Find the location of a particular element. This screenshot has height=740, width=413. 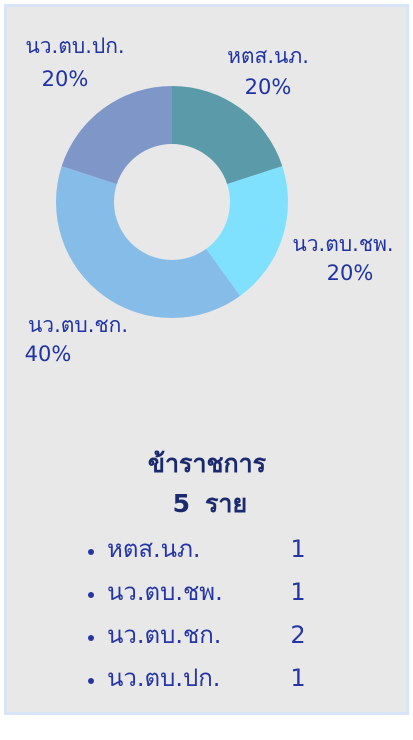

summary-unit: ราย is located at coordinates (226, 503).